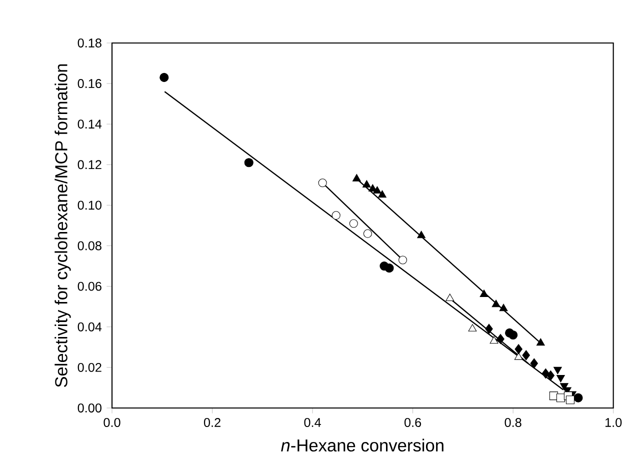  Describe the element at coordinates (112, 422) in the screenshot. I see `x-tick-label: 0.0` at that location.